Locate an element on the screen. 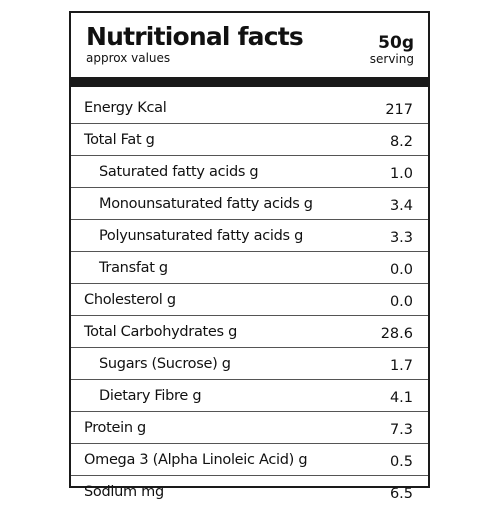  nutrient-name: Monounsaturated fatty acids g is located at coordinates (206, 204).